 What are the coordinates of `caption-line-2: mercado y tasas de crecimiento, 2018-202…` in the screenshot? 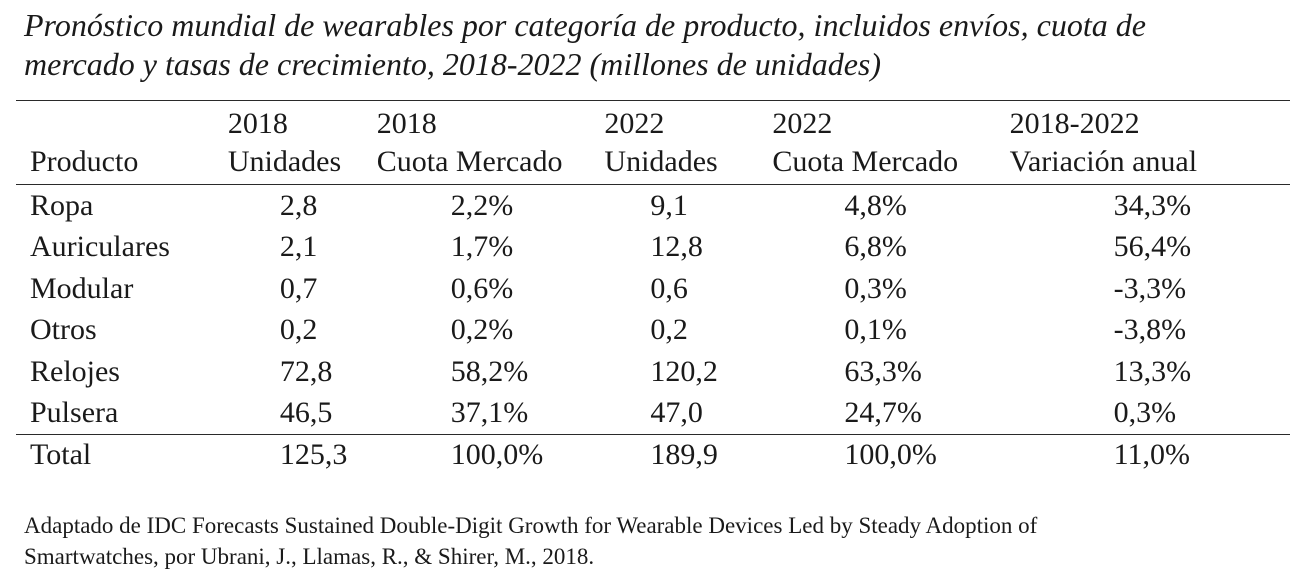 It's located at (452, 64).